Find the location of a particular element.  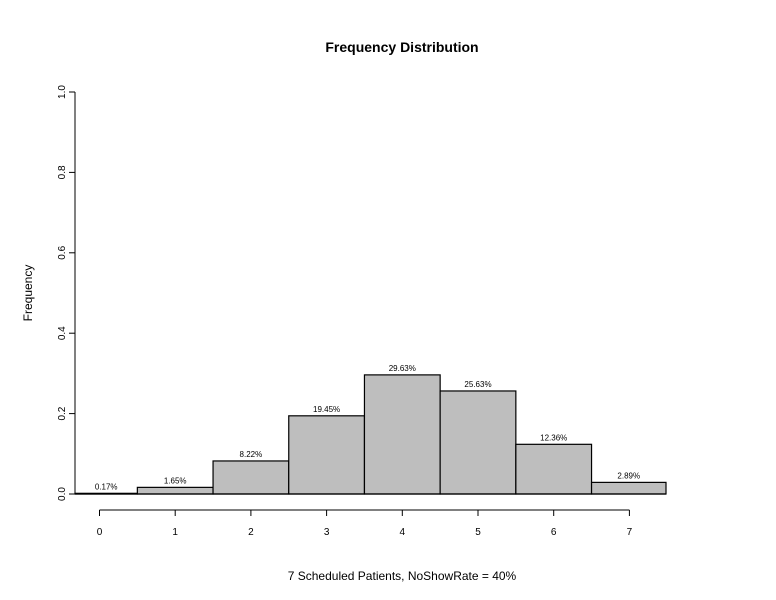

y-tick-label: 0.2 is located at coordinates (62, 413).